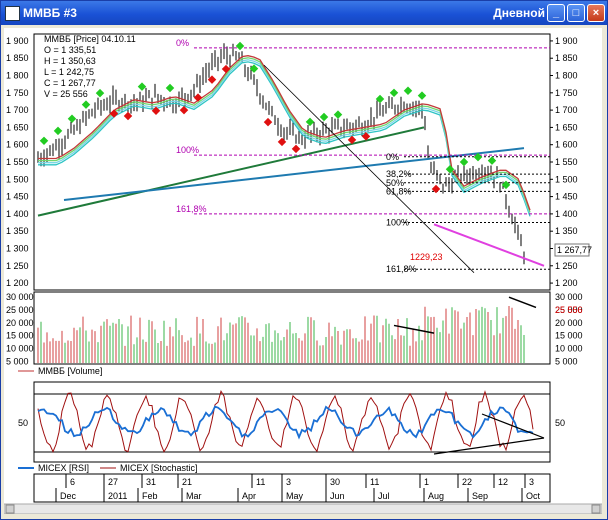 Image resolution: width=608 pixels, height=520 pixels. Describe the element at coordinates (519, 13) in the screenshot. I see `timeframe-label: Дневной` at that location.